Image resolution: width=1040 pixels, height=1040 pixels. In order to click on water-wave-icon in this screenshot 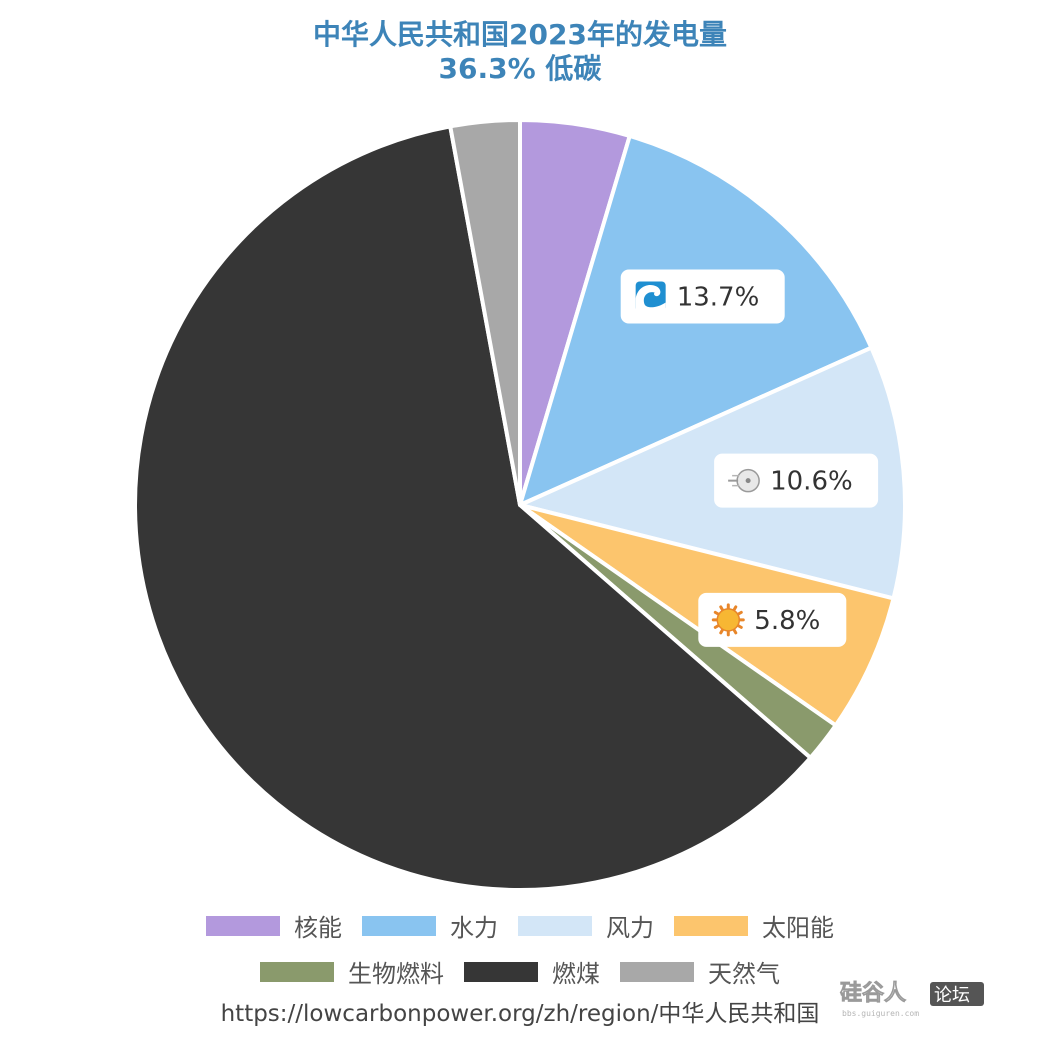, I will do `click(650, 296)`.